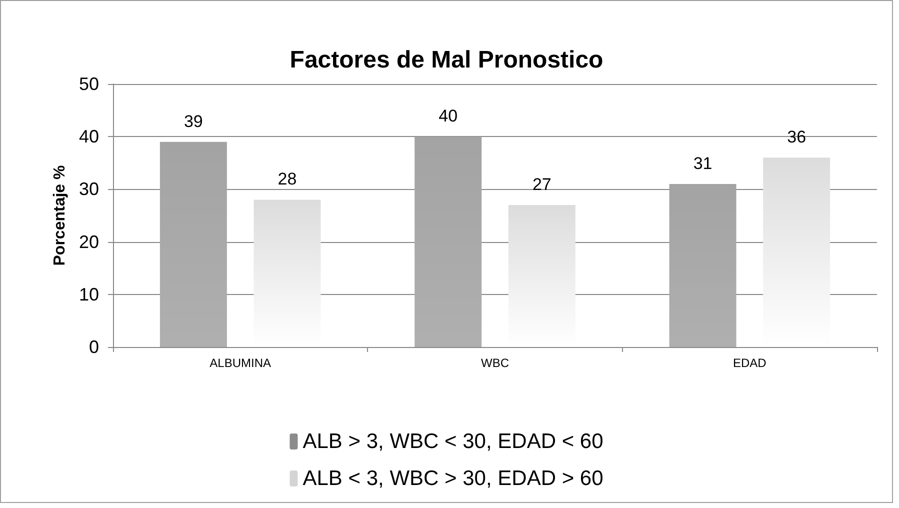  Describe the element at coordinates (447, 60) in the screenshot. I see `chart-title: Factores de Mal Pronostico` at that location.